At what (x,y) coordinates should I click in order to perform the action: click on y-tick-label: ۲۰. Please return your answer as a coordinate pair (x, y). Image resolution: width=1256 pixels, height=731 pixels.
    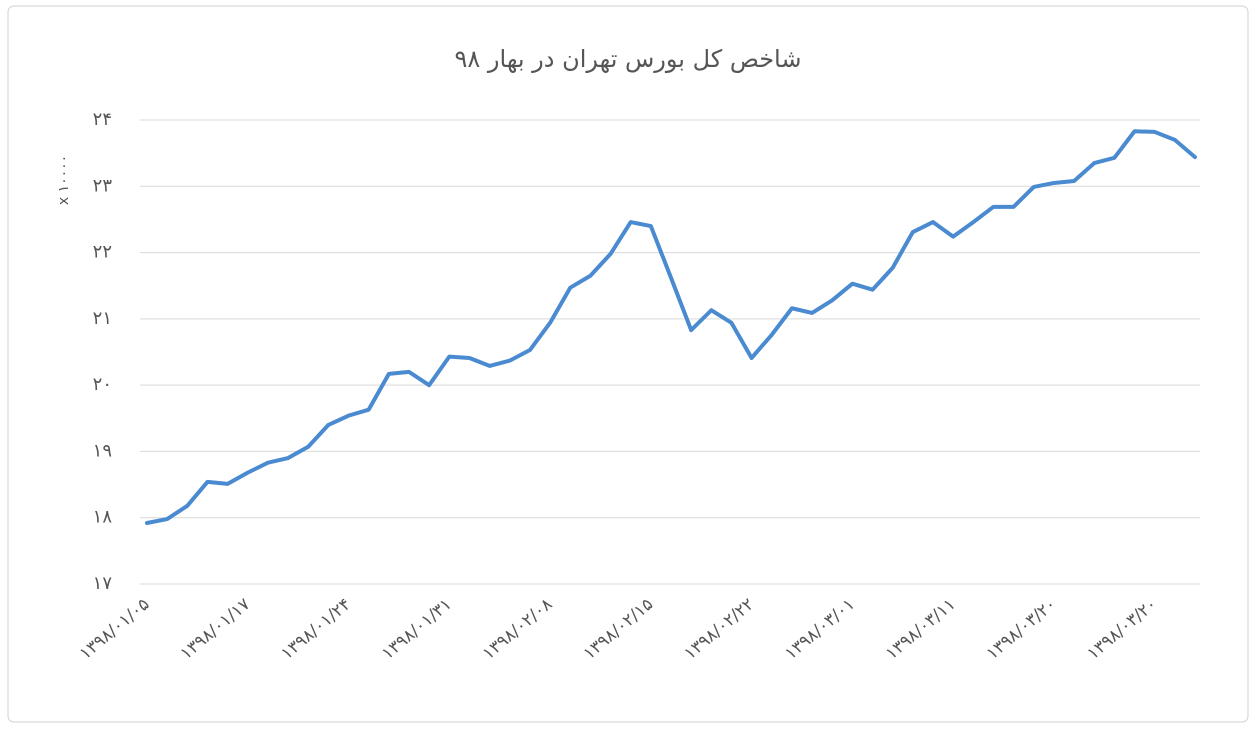
    Looking at the image, I should click on (102, 384).